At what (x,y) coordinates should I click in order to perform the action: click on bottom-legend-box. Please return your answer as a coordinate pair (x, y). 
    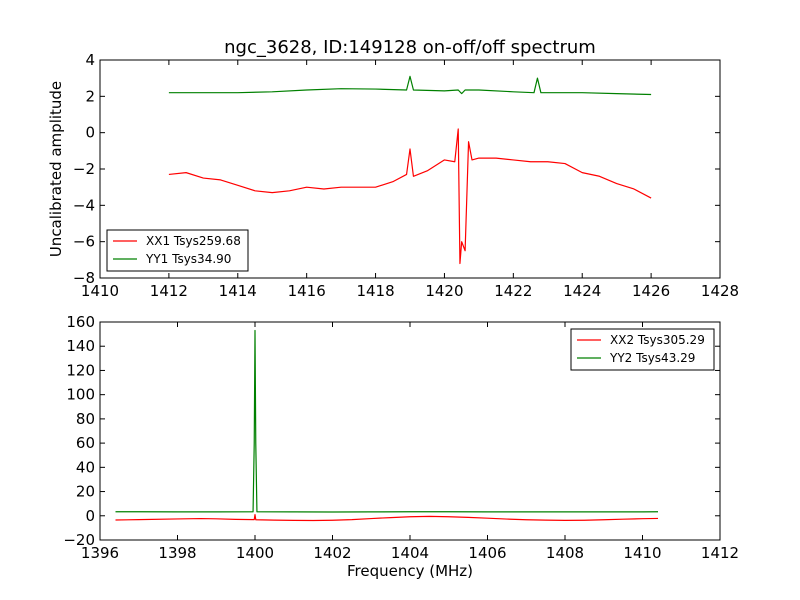
    Looking at the image, I should click on (642, 349).